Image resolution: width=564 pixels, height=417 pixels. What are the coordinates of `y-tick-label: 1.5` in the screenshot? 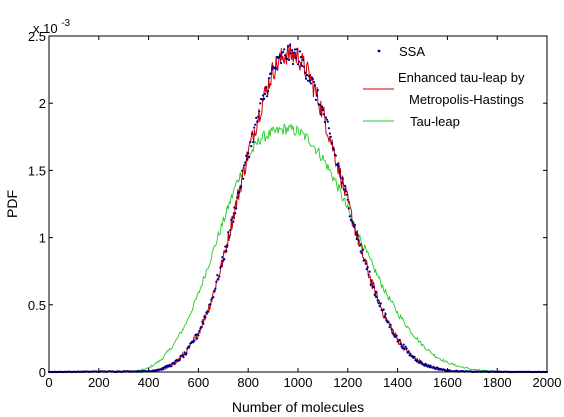 It's located at (37, 170).